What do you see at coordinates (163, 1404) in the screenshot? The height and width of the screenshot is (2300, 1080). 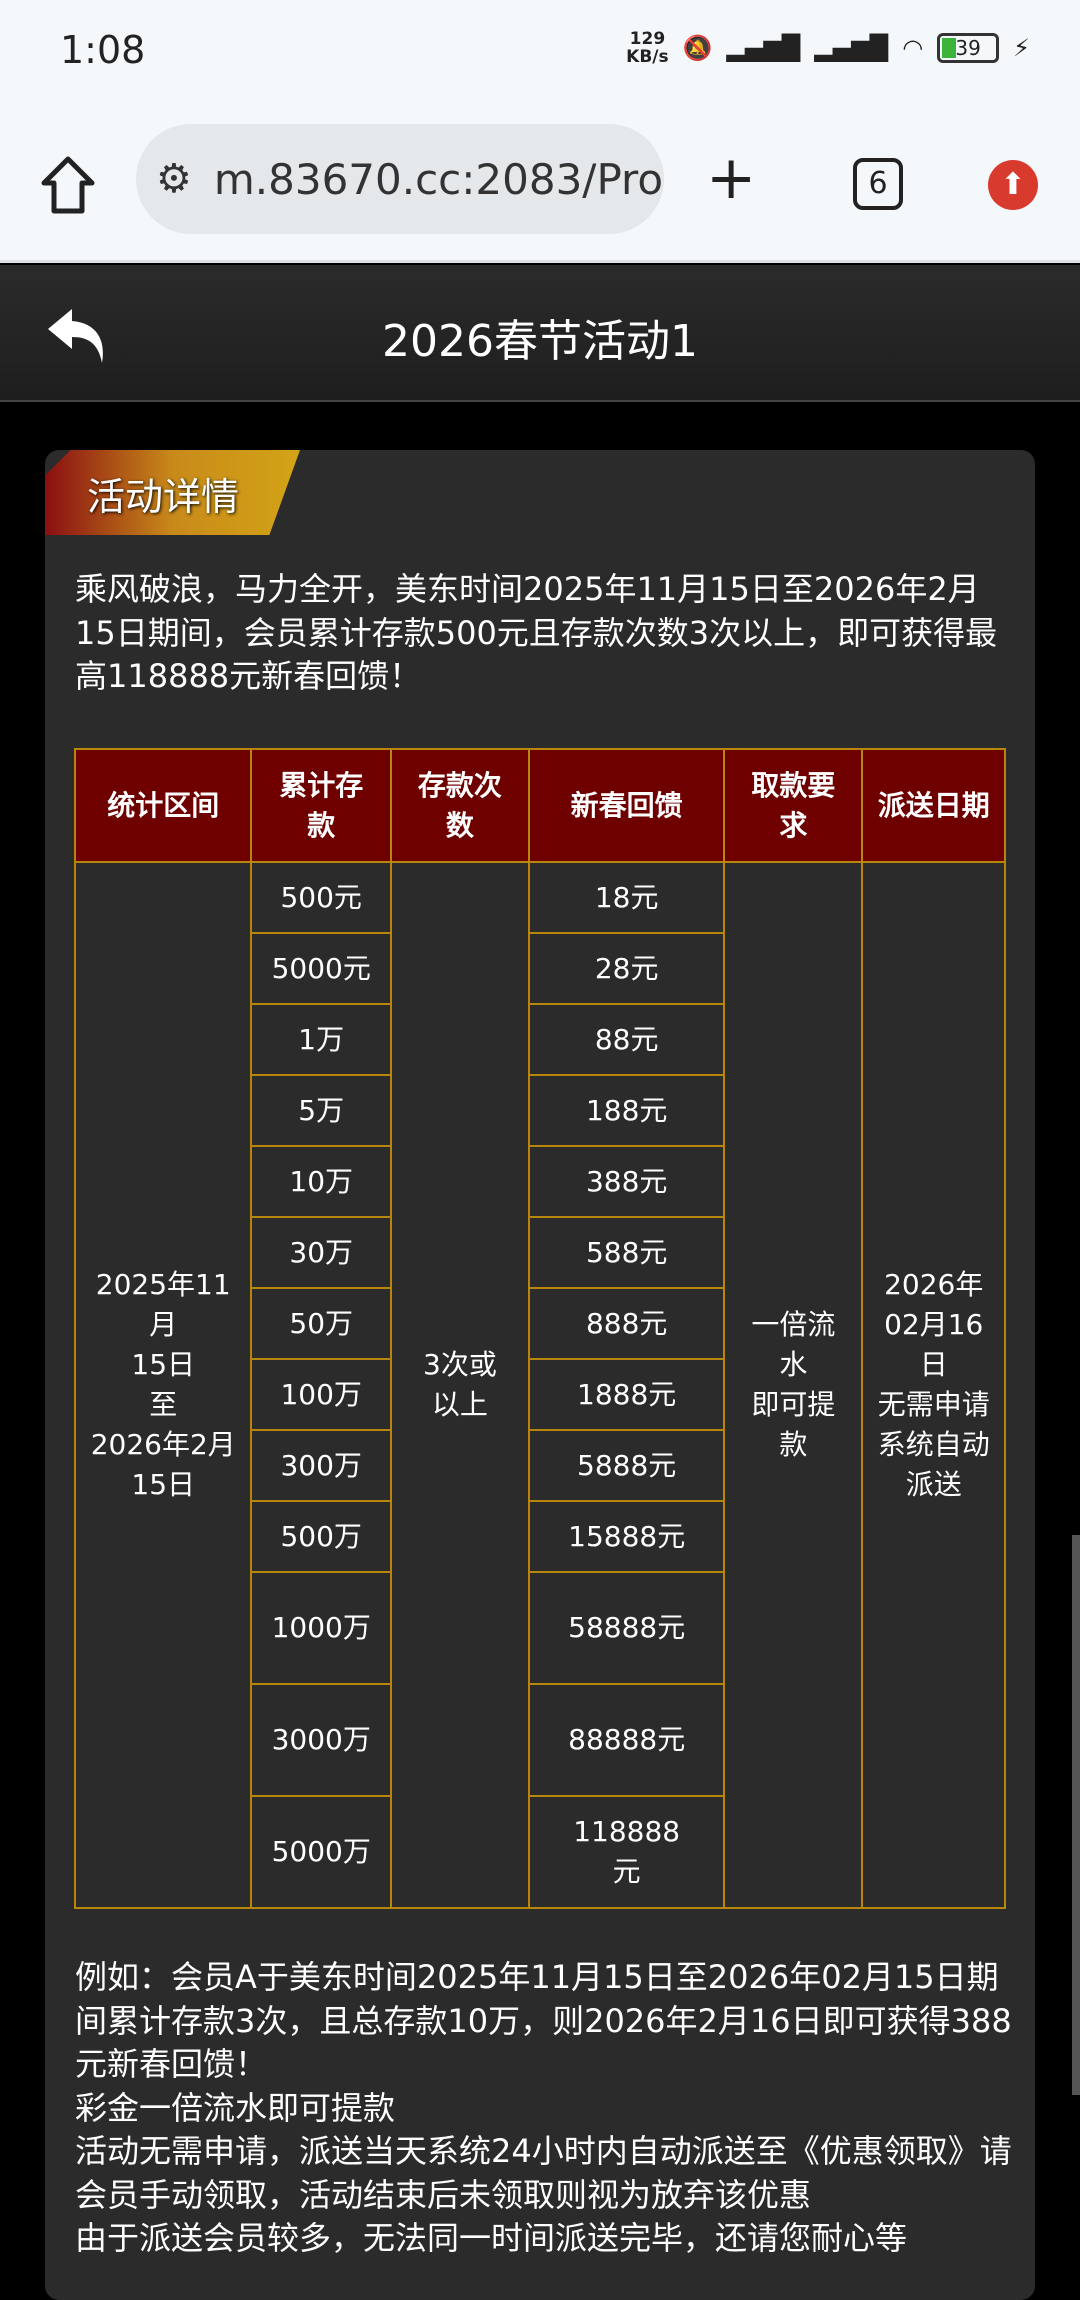 I see `cell-line: 至` at bounding box center [163, 1404].